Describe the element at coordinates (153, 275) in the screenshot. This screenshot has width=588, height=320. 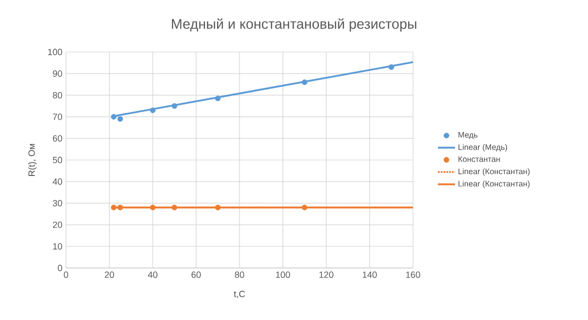
I see `x-tick-label: 40` at that location.